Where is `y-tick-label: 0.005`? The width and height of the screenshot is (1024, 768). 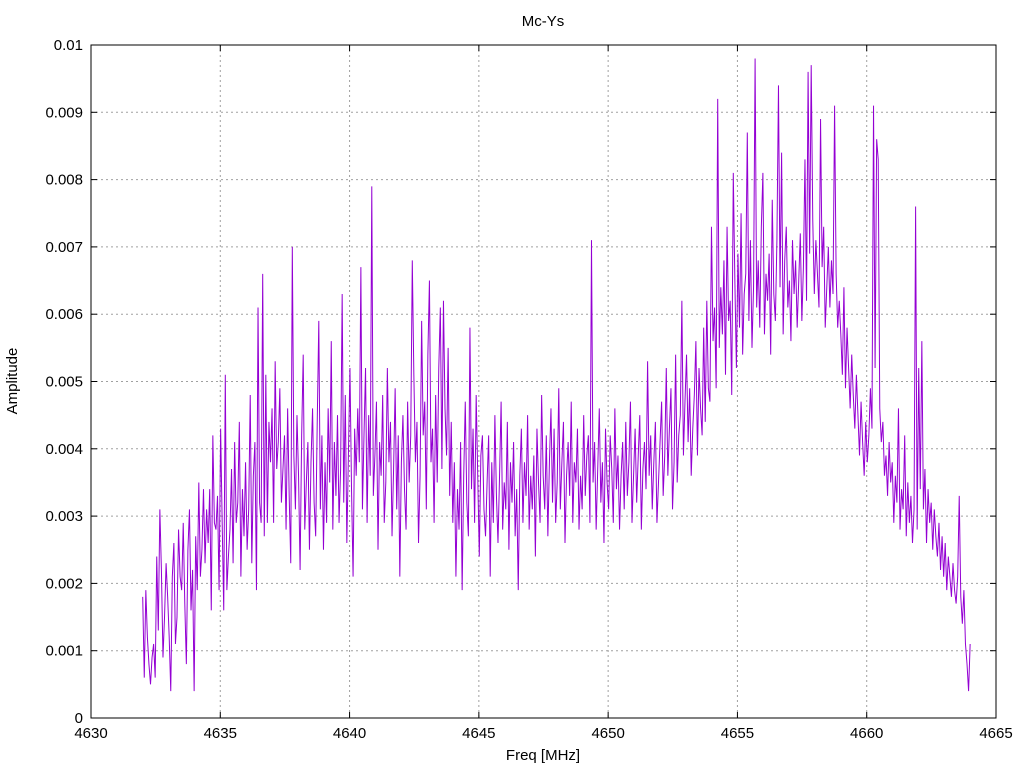 y-tick-label: 0.005 is located at coordinates (64, 382).